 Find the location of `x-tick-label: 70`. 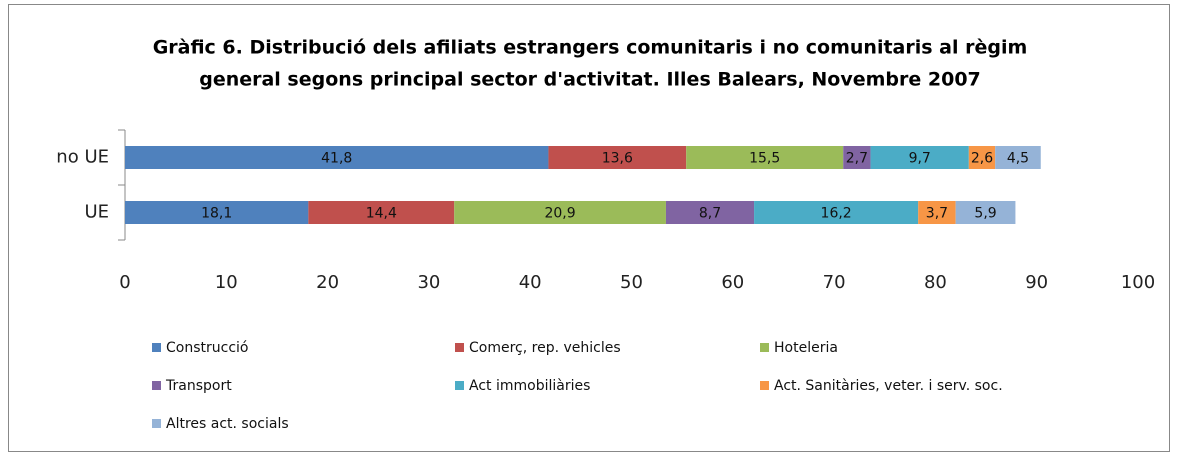

x-tick-label: 70 is located at coordinates (834, 282).